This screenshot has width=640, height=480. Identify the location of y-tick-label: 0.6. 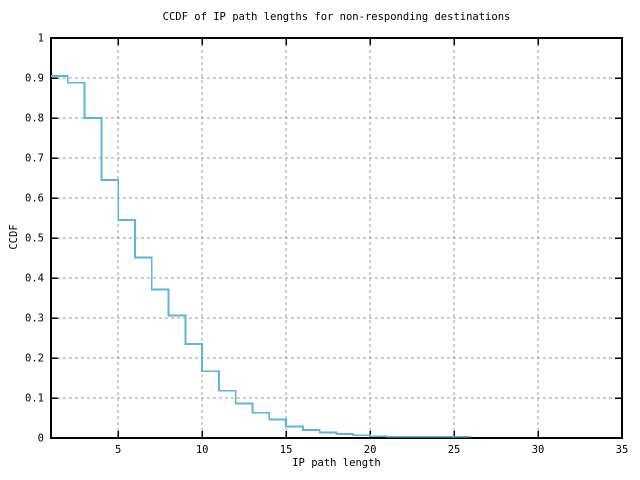
(34, 199).